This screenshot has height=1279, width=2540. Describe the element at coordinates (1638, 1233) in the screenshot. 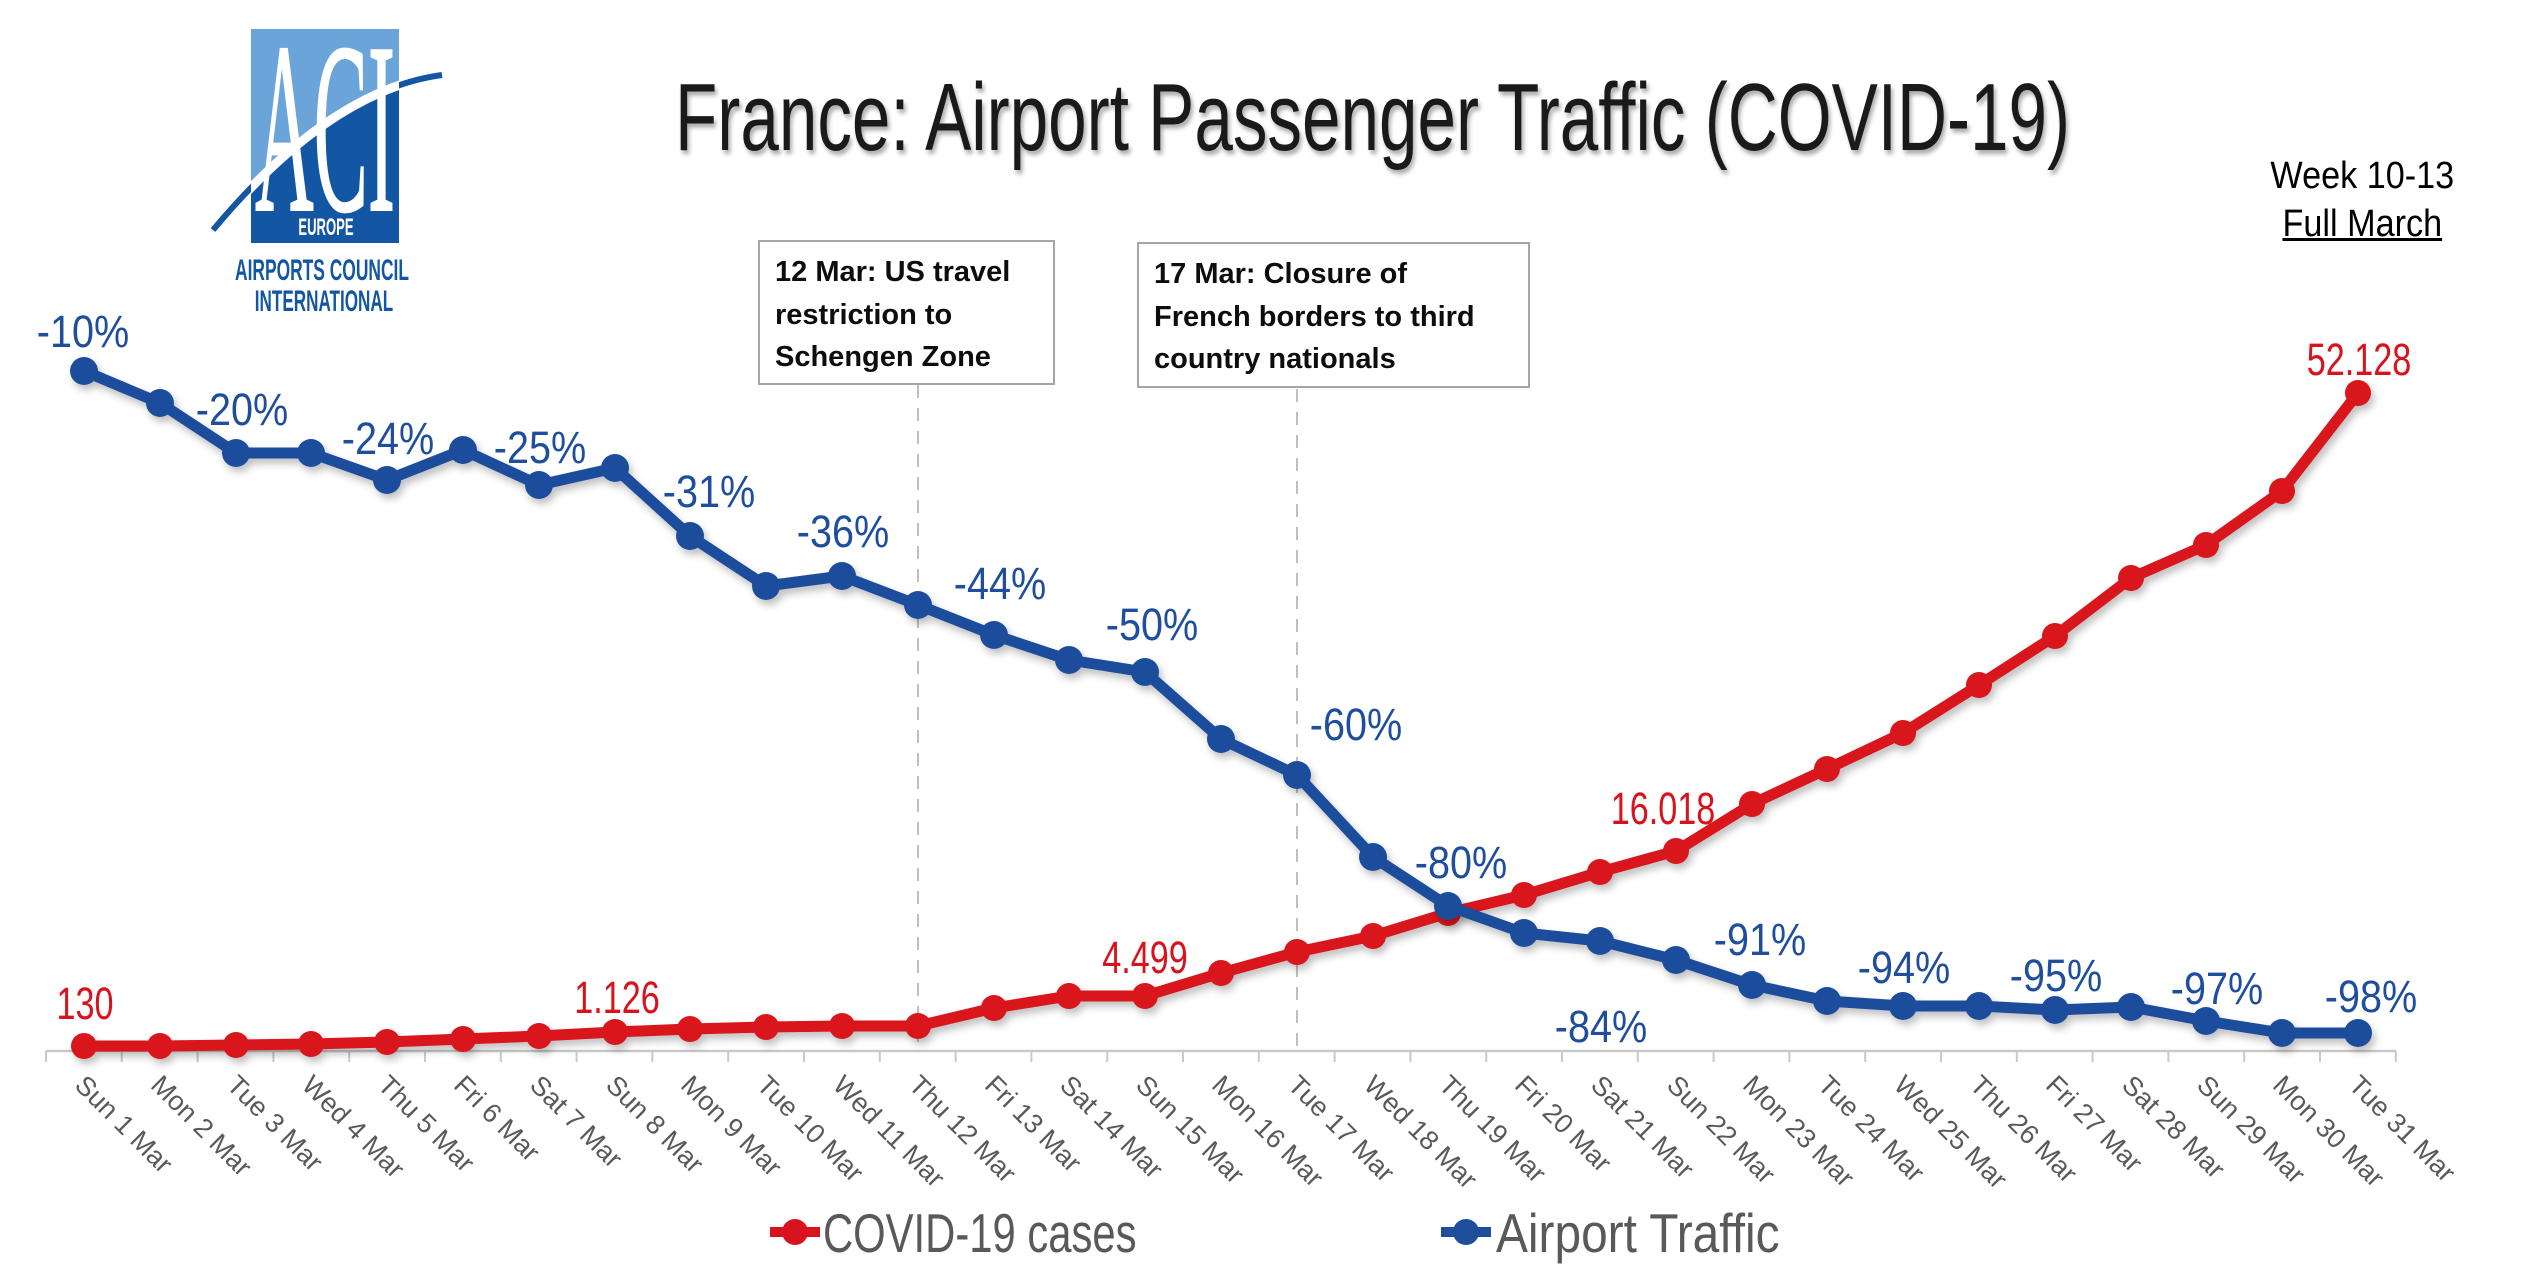

I see `svg-text: Airport Traffic` at that location.